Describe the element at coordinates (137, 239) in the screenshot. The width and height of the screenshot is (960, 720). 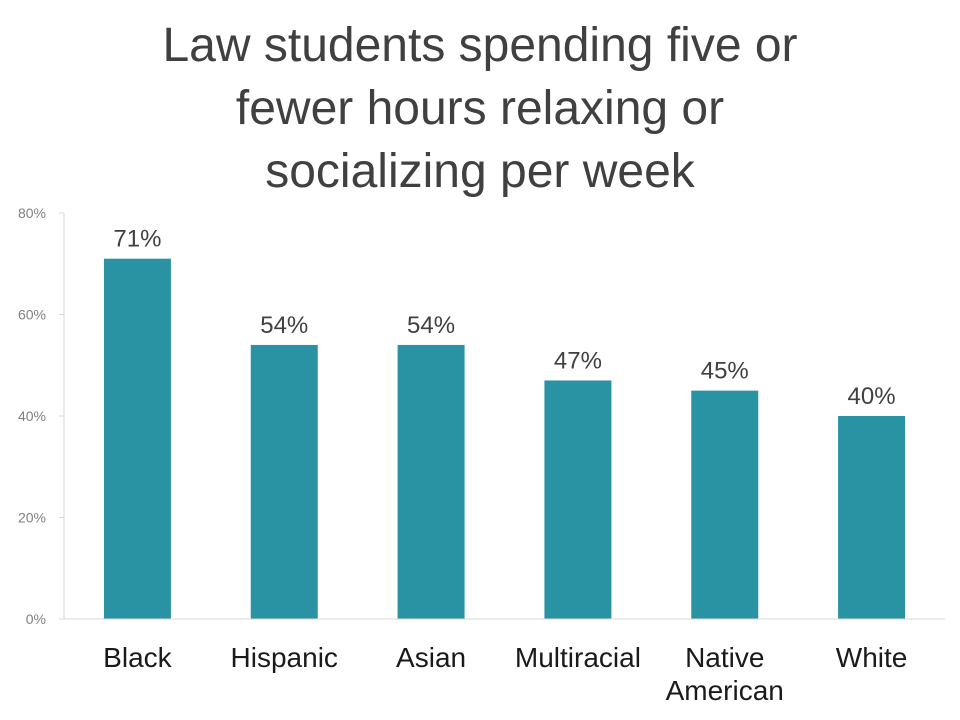
I see `data-label: 71%` at that location.